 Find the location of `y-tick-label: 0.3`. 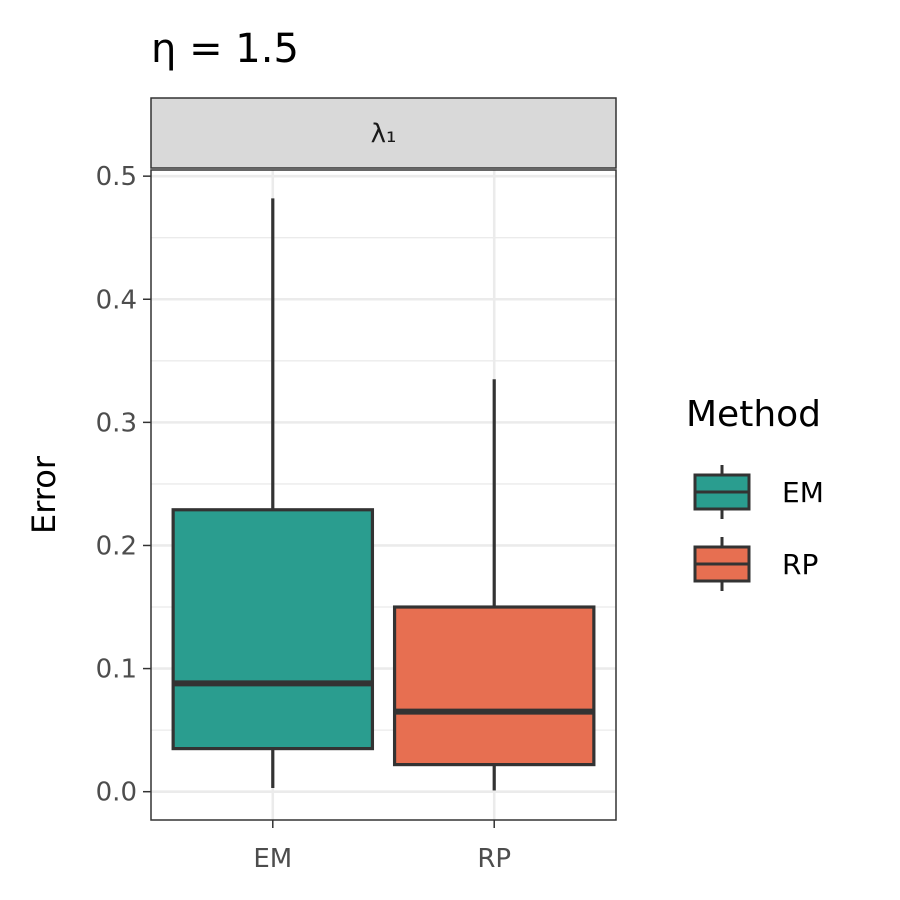

y-tick-label: 0.3 is located at coordinates (116, 423).